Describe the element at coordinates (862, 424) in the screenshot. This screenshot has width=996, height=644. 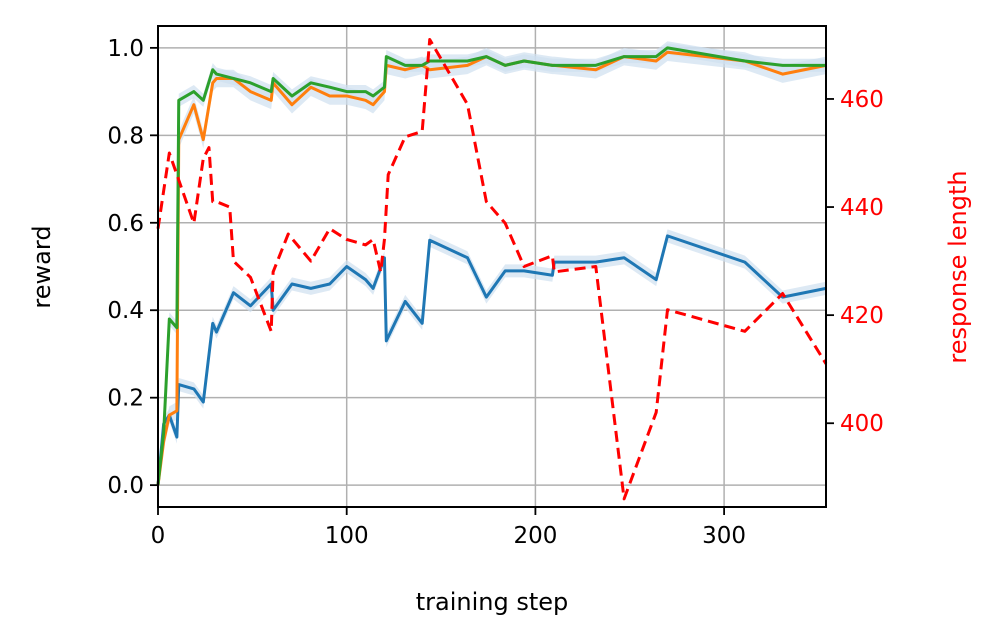
I see `y2-tick-label: 400` at that location.